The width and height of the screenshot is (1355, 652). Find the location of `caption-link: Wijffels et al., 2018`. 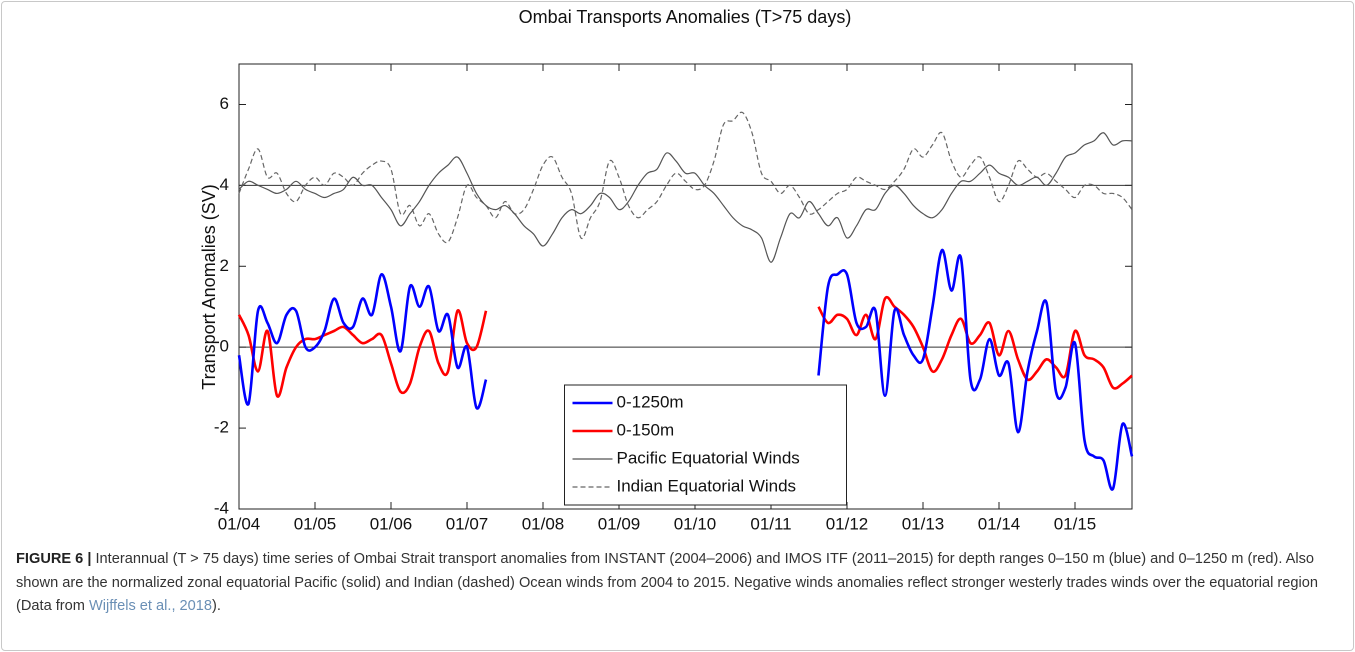

caption-link: Wijffels et al., 2018 is located at coordinates (150, 606).